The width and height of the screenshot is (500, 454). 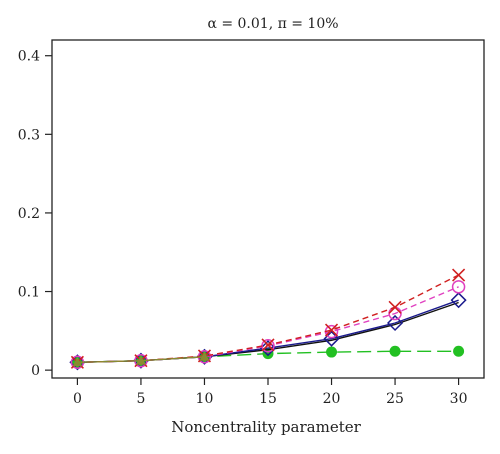 What do you see at coordinates (29, 135) in the screenshot?
I see `y-tick-label: 0.3` at bounding box center [29, 135].